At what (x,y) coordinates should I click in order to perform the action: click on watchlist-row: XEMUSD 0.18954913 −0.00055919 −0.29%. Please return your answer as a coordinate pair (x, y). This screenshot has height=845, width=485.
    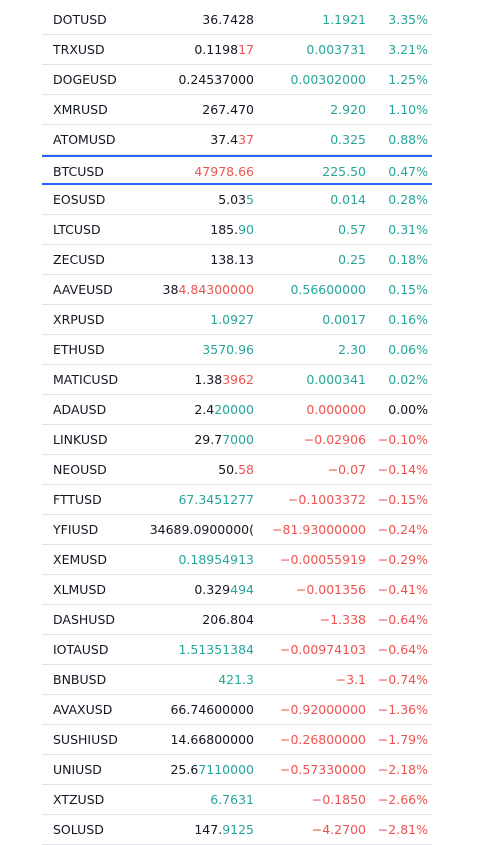
    Looking at the image, I should click on (237, 560).